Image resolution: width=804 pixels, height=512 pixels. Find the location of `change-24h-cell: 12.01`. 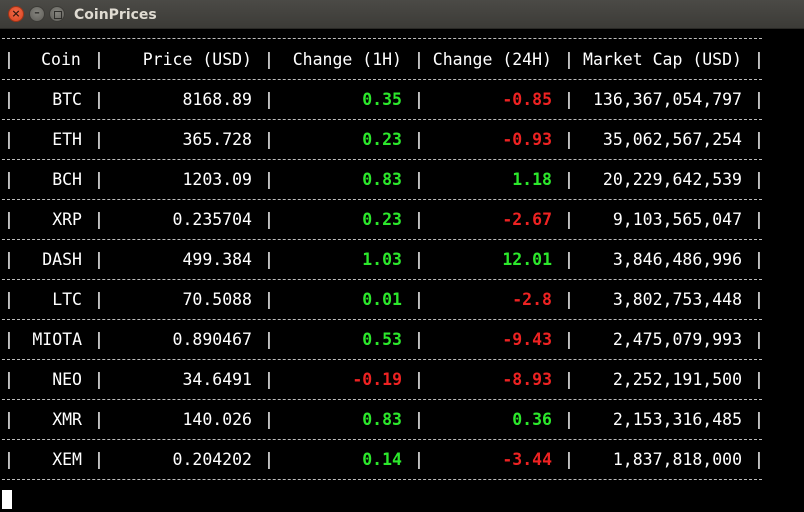

change-24h-cell: 12.01 is located at coordinates (527, 259).